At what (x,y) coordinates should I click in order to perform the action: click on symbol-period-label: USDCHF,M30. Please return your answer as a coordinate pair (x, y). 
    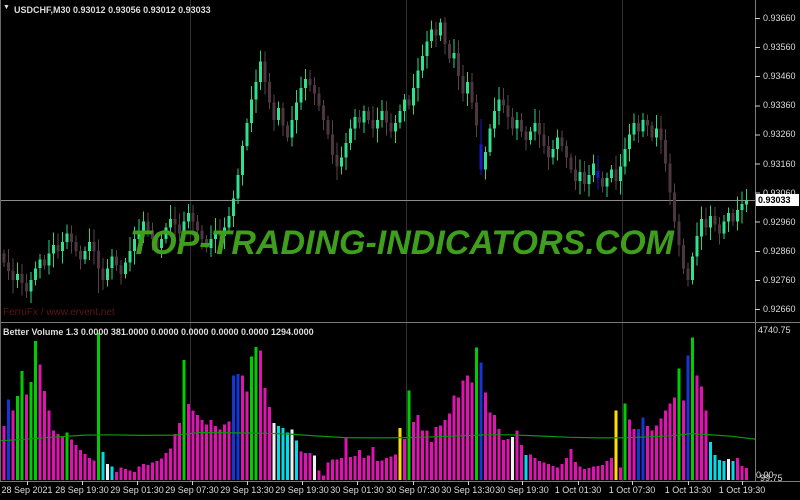
    Looking at the image, I should click on (42, 10).